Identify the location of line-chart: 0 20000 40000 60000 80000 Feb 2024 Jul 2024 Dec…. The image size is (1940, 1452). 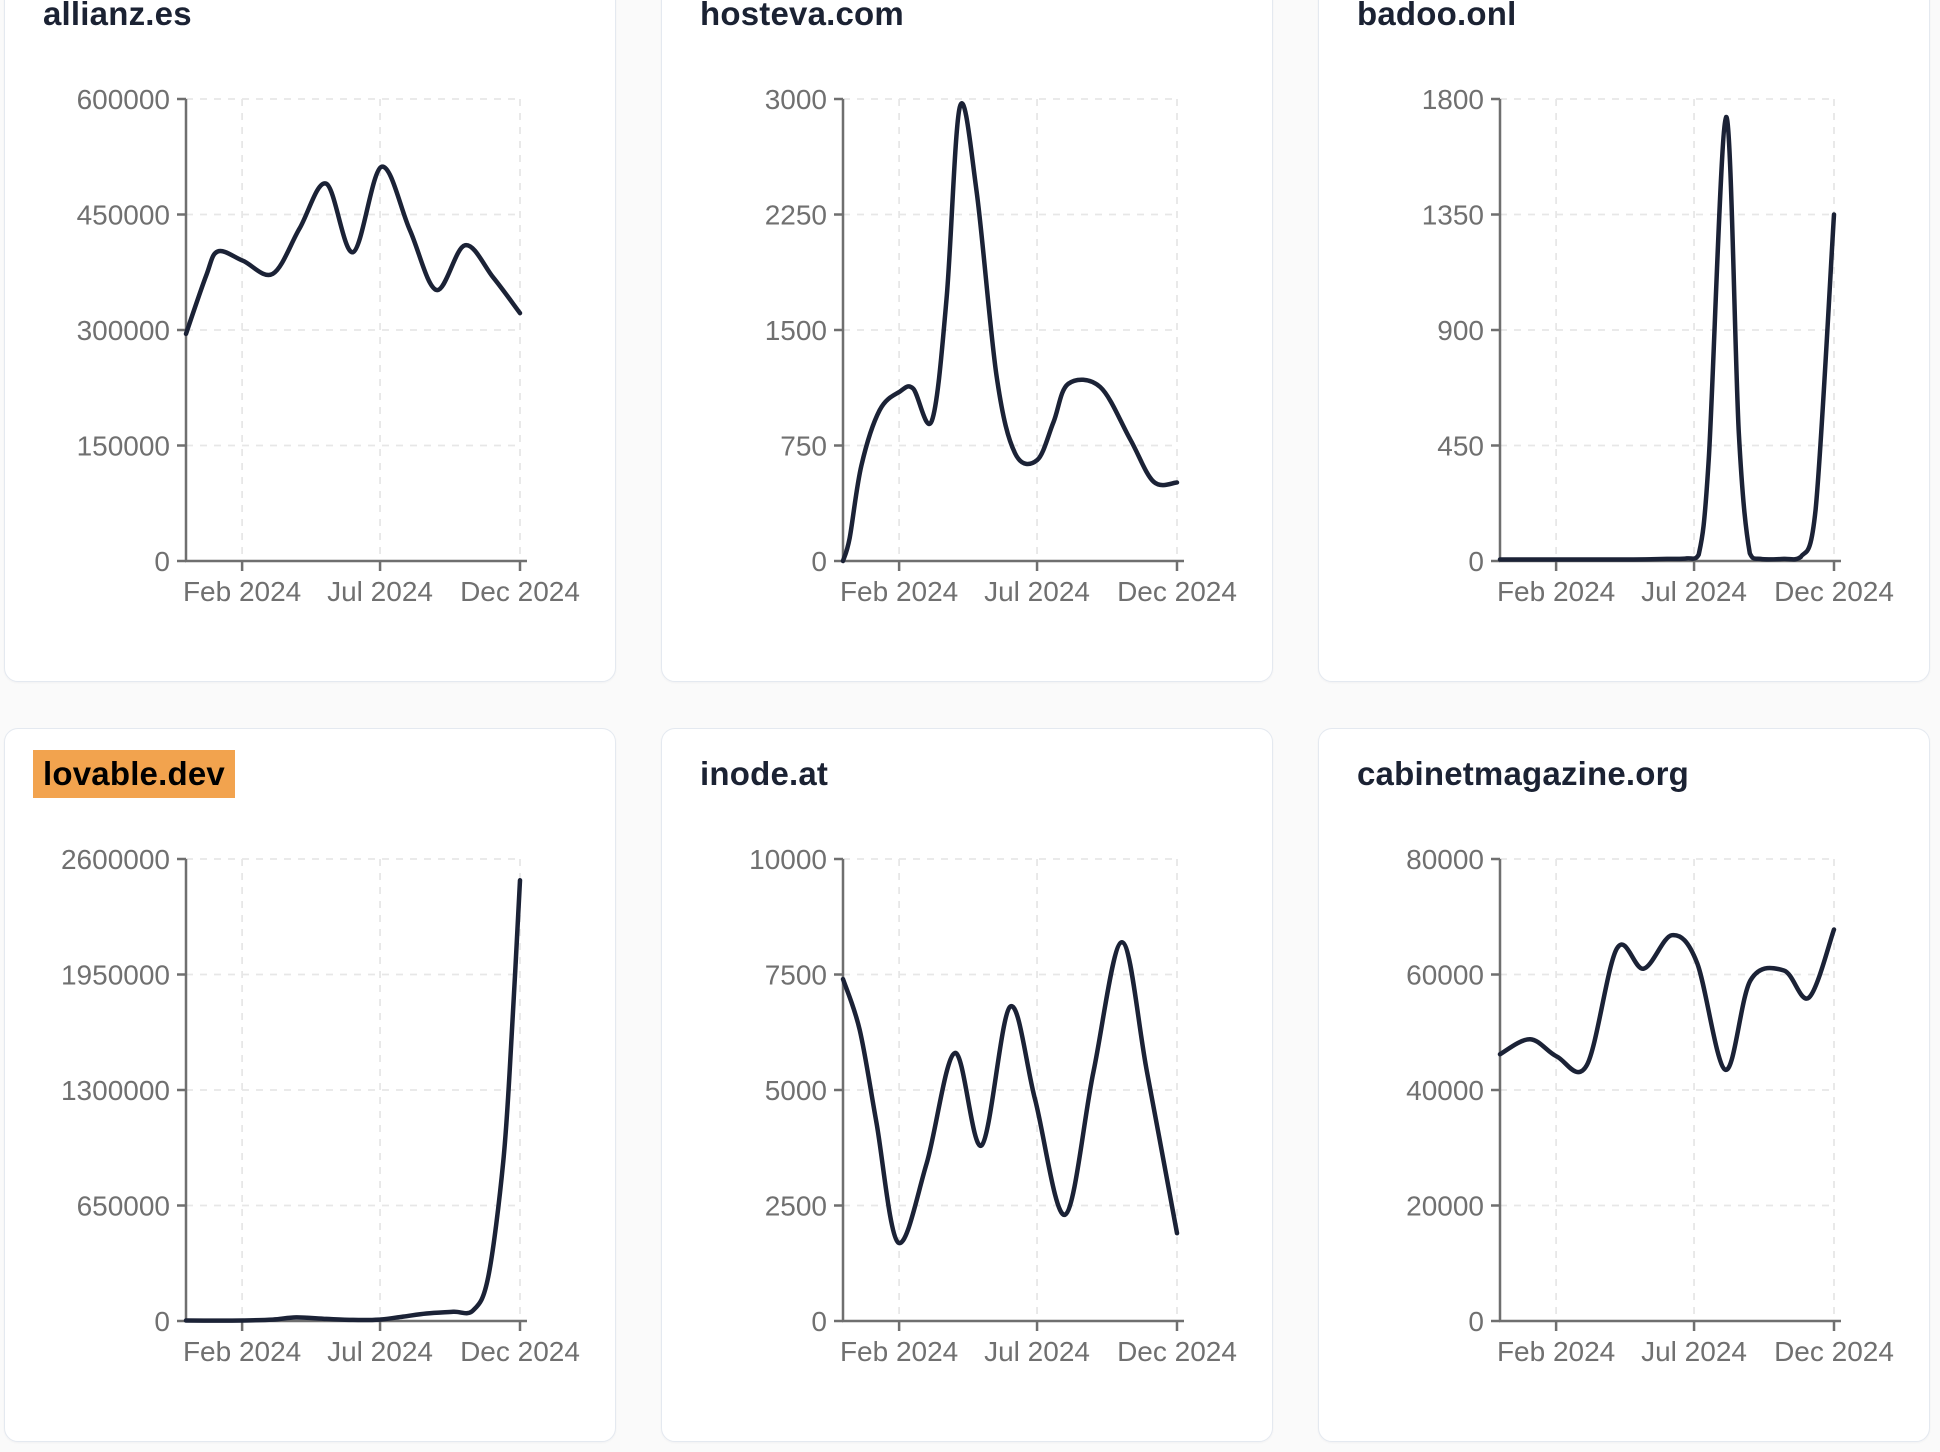
(1650, 1105).